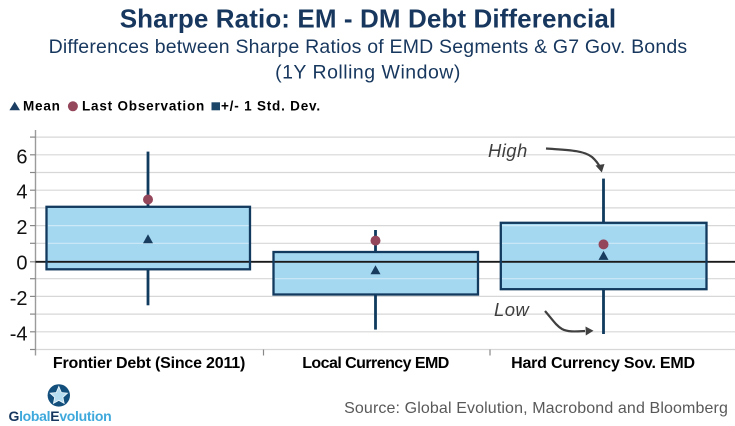 The width and height of the screenshot is (735, 426). I want to click on svg-text: (1Y Rolling Window), so click(368, 73).